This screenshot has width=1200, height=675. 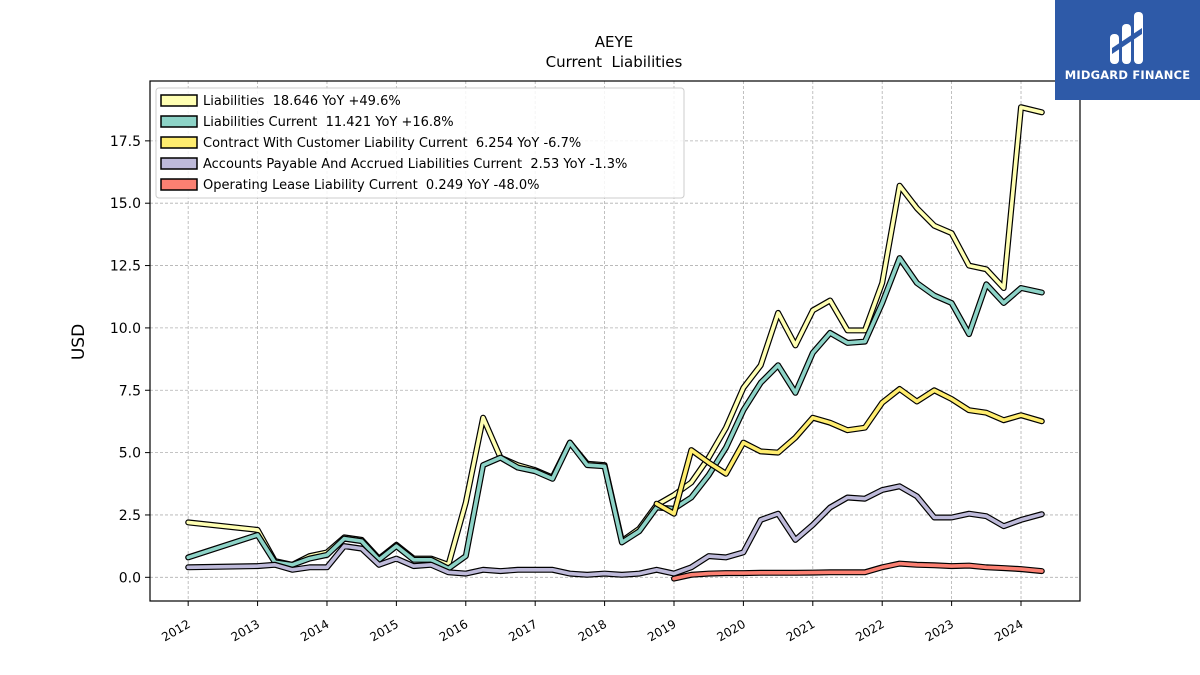 I want to click on chart-title: AEYE, so click(x=614, y=42).